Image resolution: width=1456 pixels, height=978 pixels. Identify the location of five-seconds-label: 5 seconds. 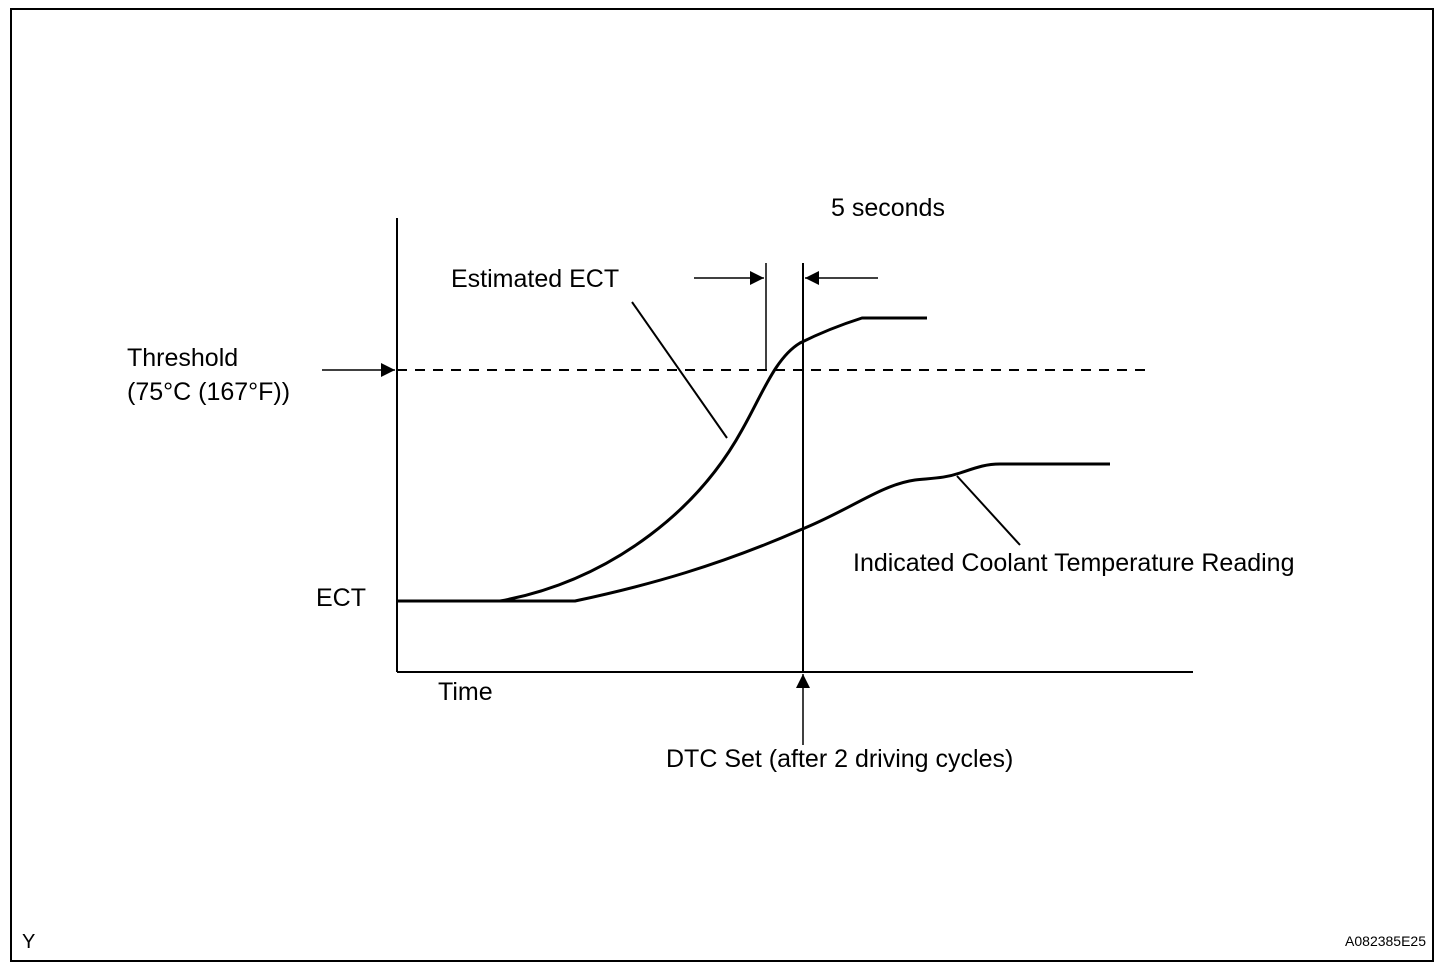
(888, 208).